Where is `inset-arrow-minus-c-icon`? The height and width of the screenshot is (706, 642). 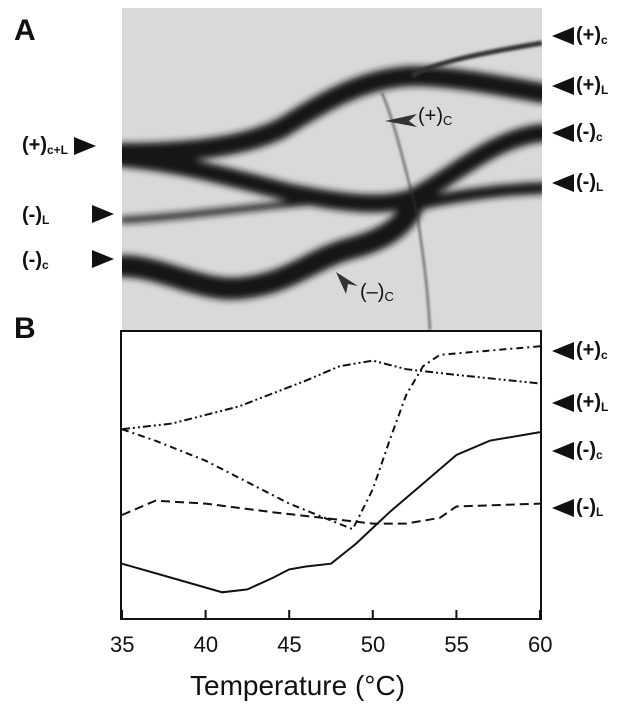
inset-arrow-minus-c-icon is located at coordinates (347, 283).